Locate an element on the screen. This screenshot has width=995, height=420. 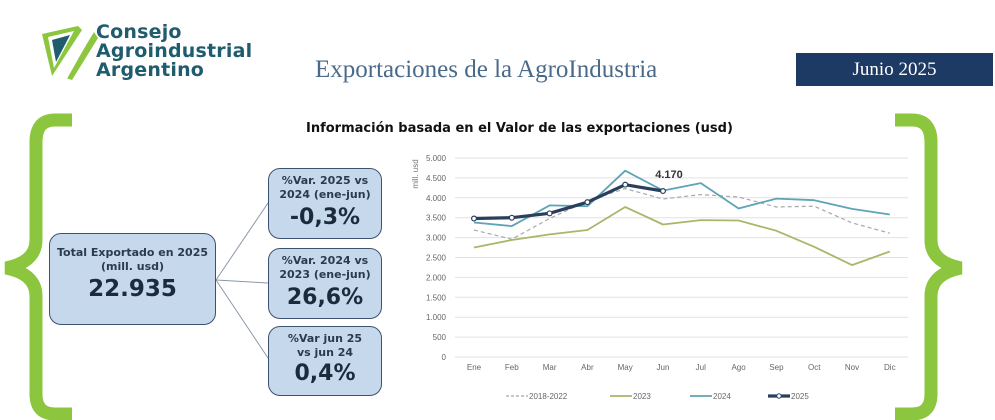
x-tick-label: Dic is located at coordinates (890, 367).